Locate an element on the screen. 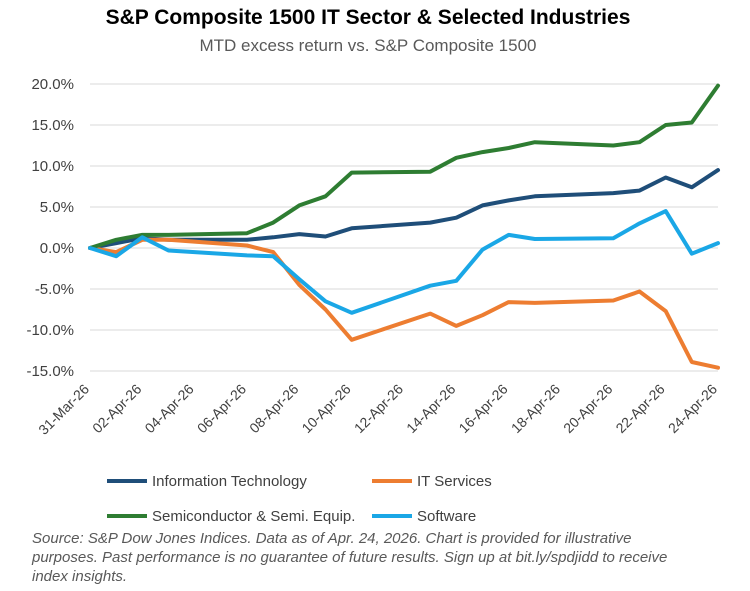  legend-item: IT Services is located at coordinates (432, 481).